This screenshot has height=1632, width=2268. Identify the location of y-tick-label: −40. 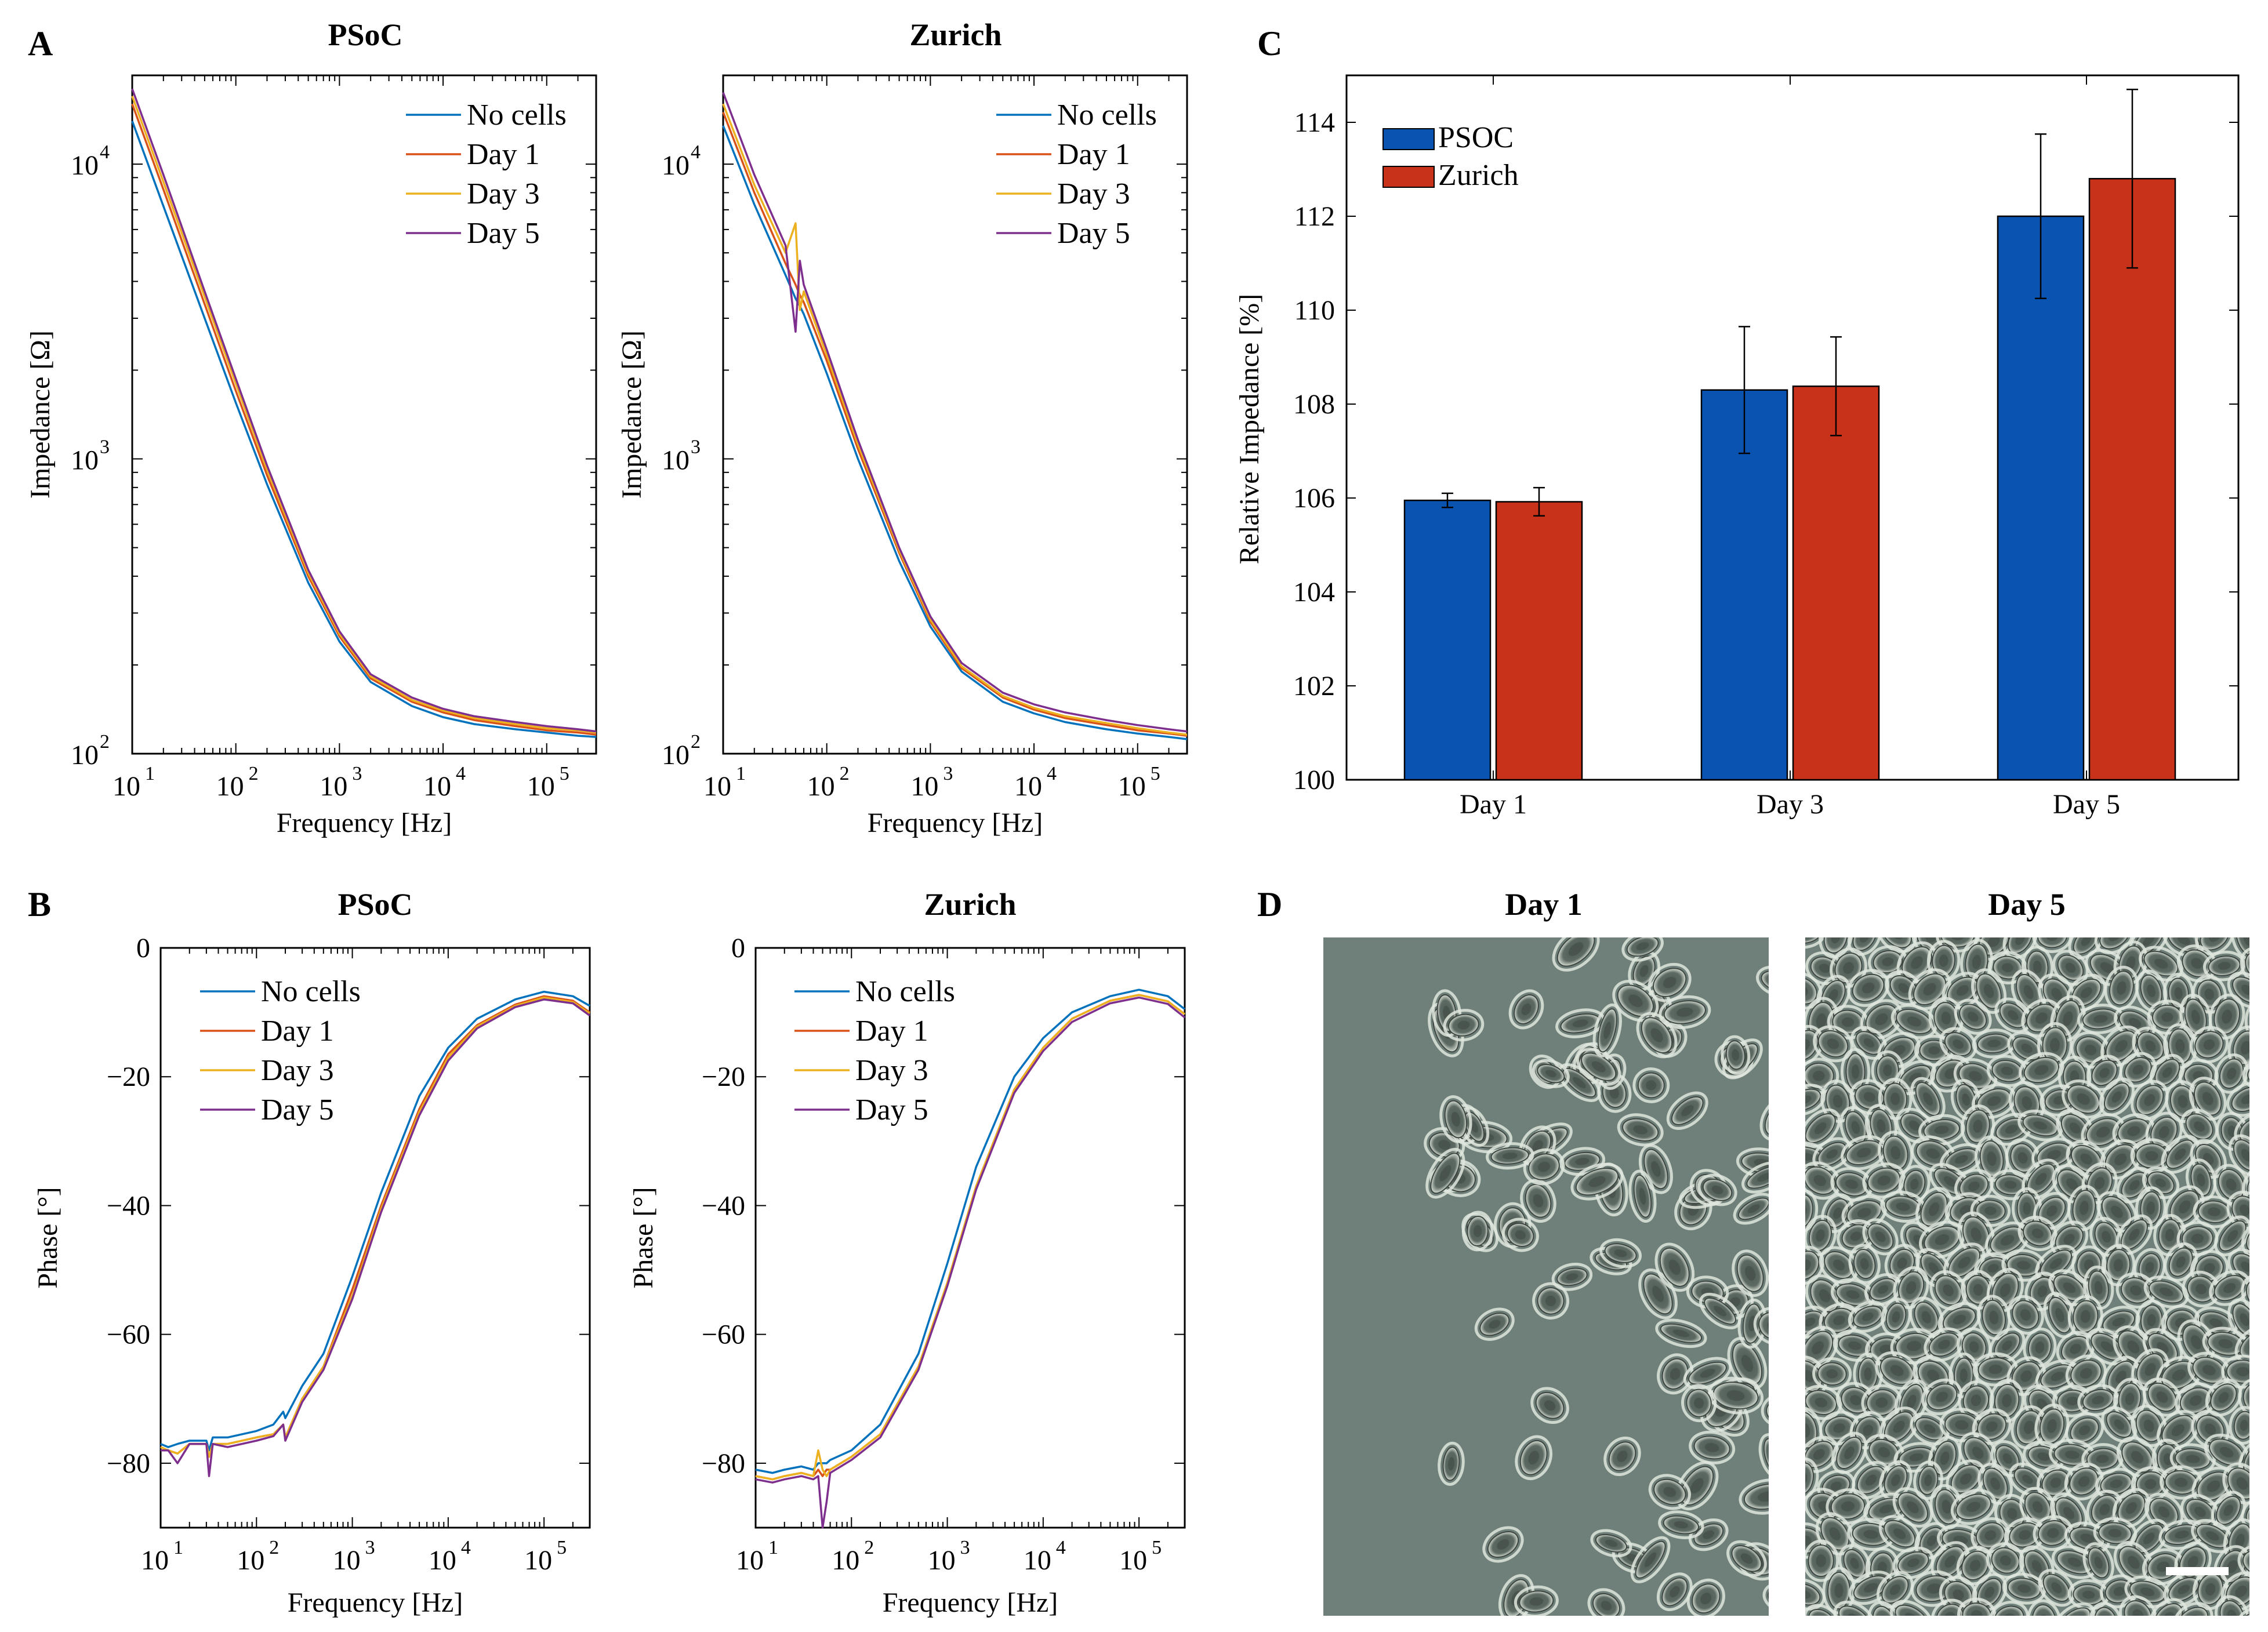
(128, 1205).